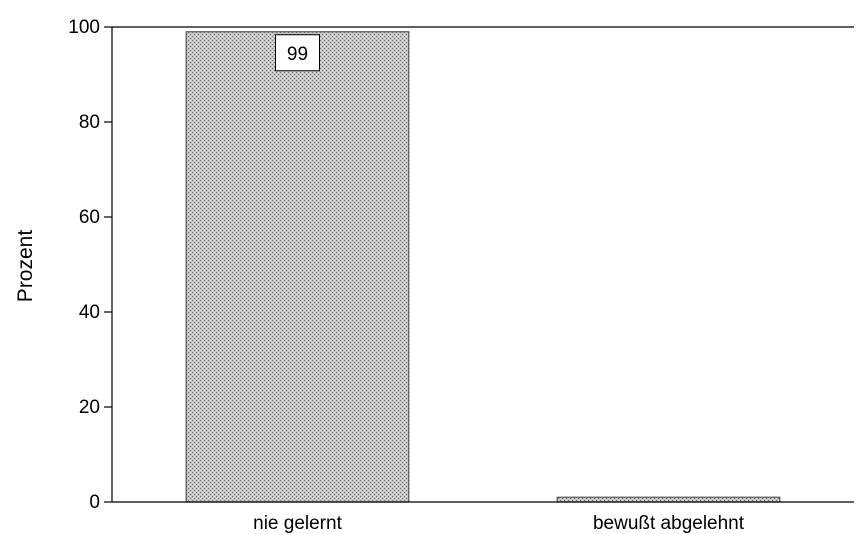 The image size is (858, 534). Describe the element at coordinates (89, 312) in the screenshot. I see `y-tick-label: 40` at that location.